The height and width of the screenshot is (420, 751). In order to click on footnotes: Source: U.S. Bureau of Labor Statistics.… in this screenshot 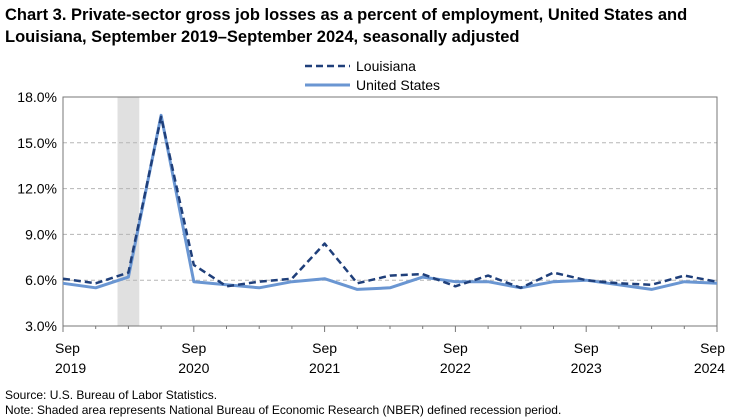, I will do `click(283, 403)`.